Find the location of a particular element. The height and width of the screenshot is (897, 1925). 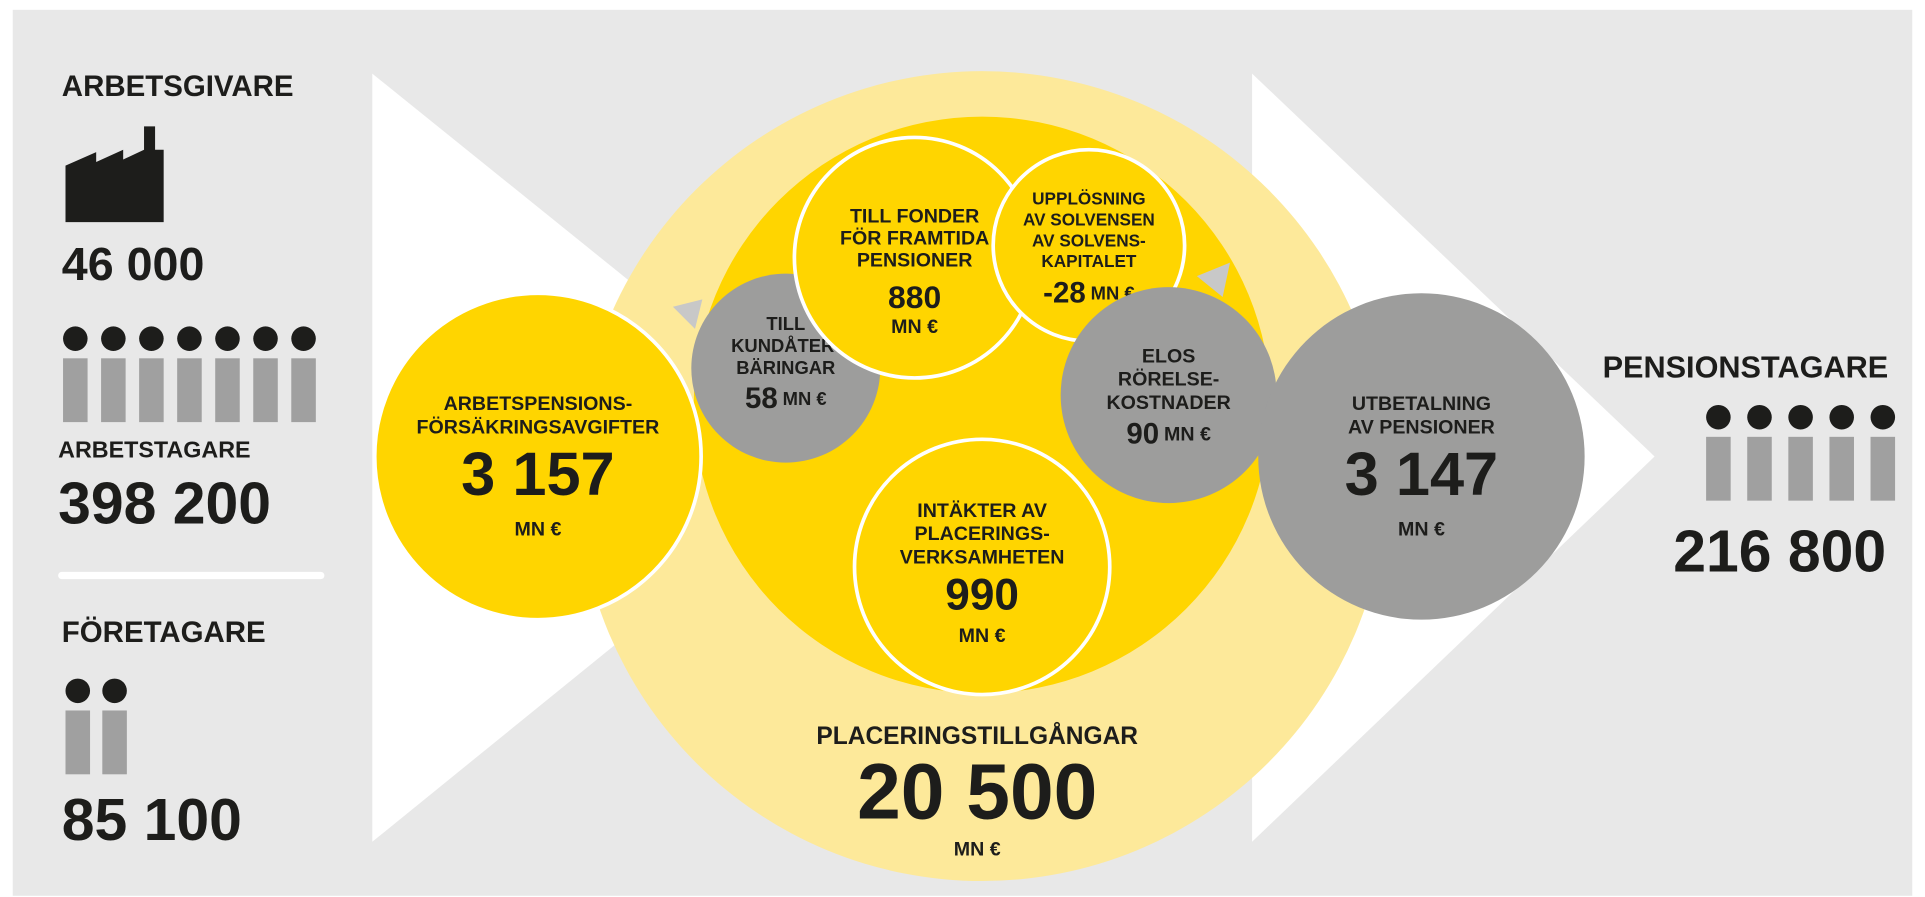

flow-label: TILL FONDER is located at coordinates (914, 216).